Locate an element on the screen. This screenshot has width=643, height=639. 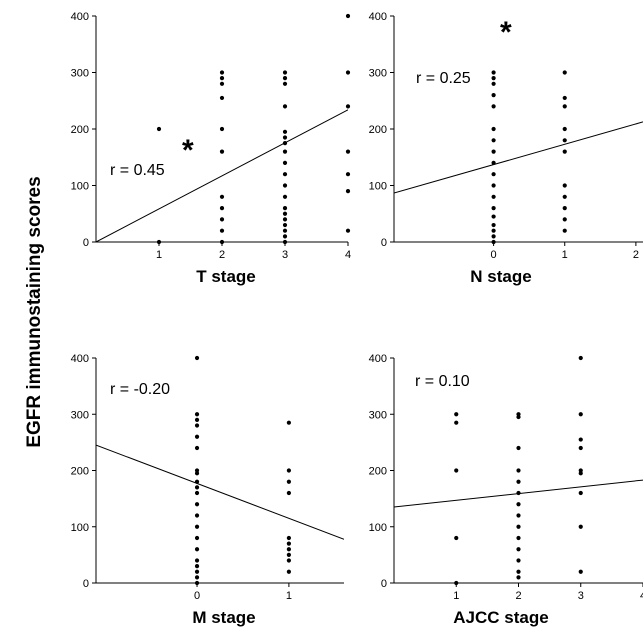
x-tick-label: 4 is located at coordinates (348, 255).